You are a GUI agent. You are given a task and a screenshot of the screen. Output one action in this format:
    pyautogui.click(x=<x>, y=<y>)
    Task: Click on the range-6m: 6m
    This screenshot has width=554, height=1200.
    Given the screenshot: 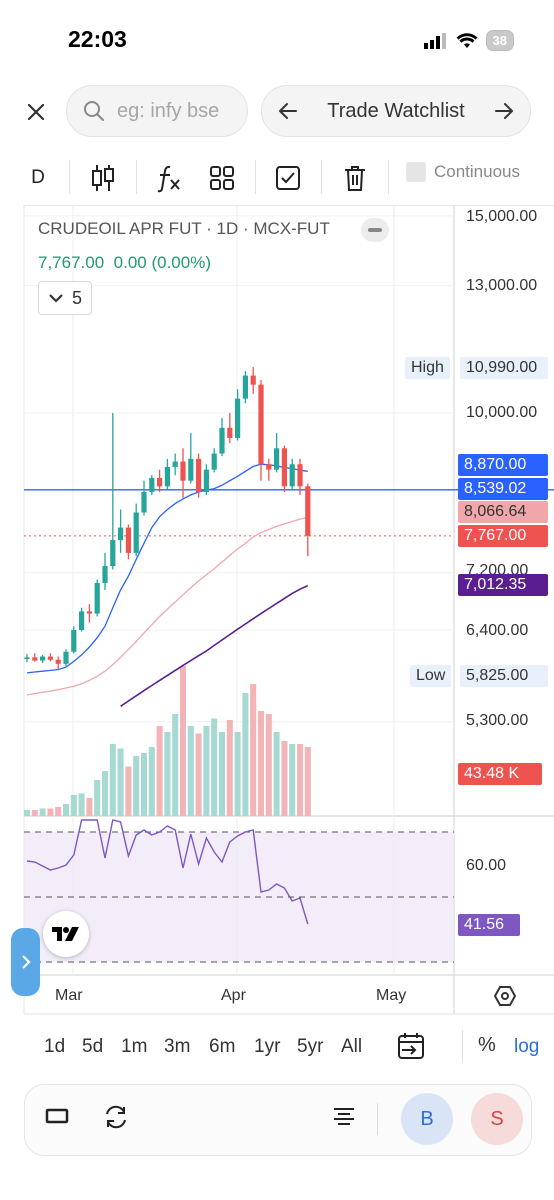 What is the action you would take?
    pyautogui.click(x=222, y=1046)
    